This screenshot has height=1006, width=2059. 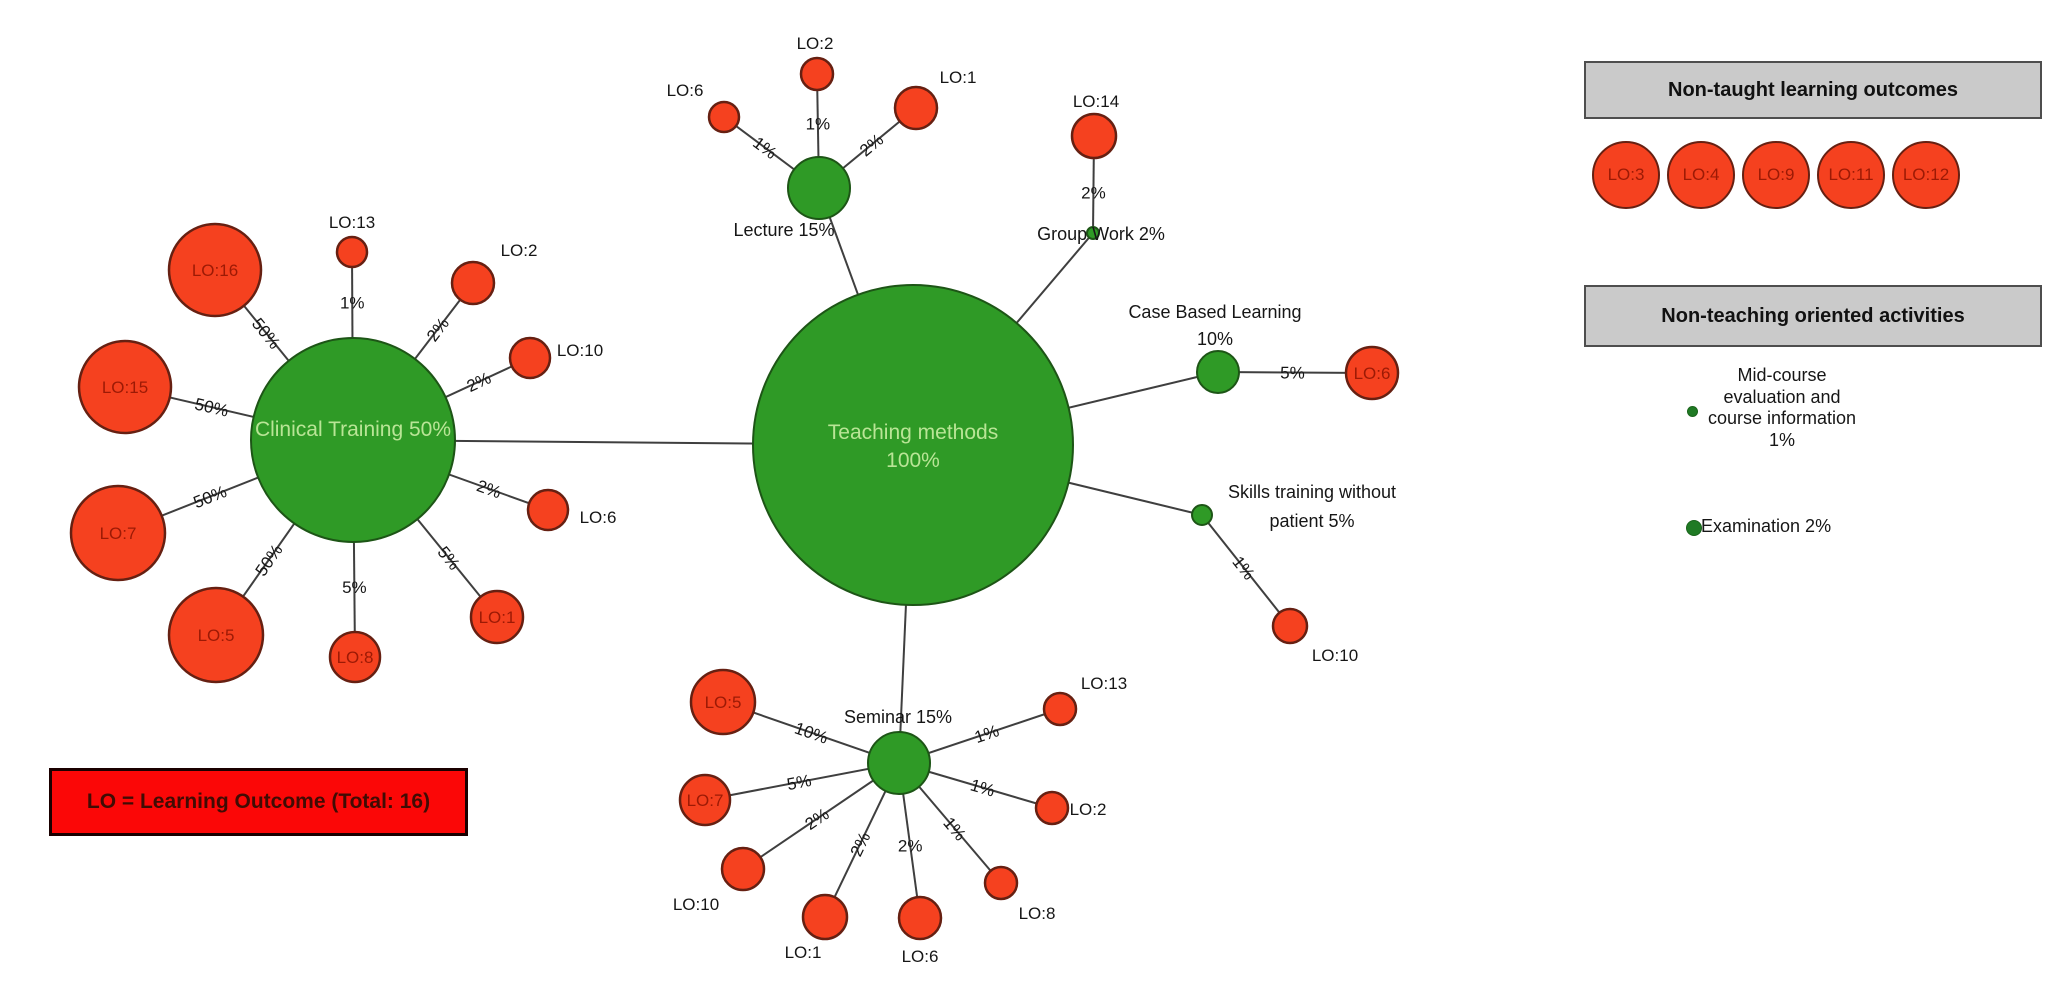 I want to click on edge-skills-skl-lo10, so click(x=1246, y=570).